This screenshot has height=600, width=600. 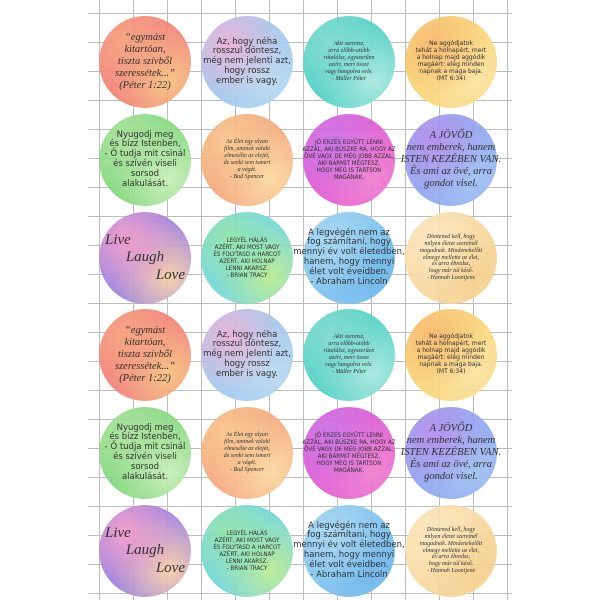 I want to click on sticker-text-line: - Müller Péter, so click(x=349, y=371).